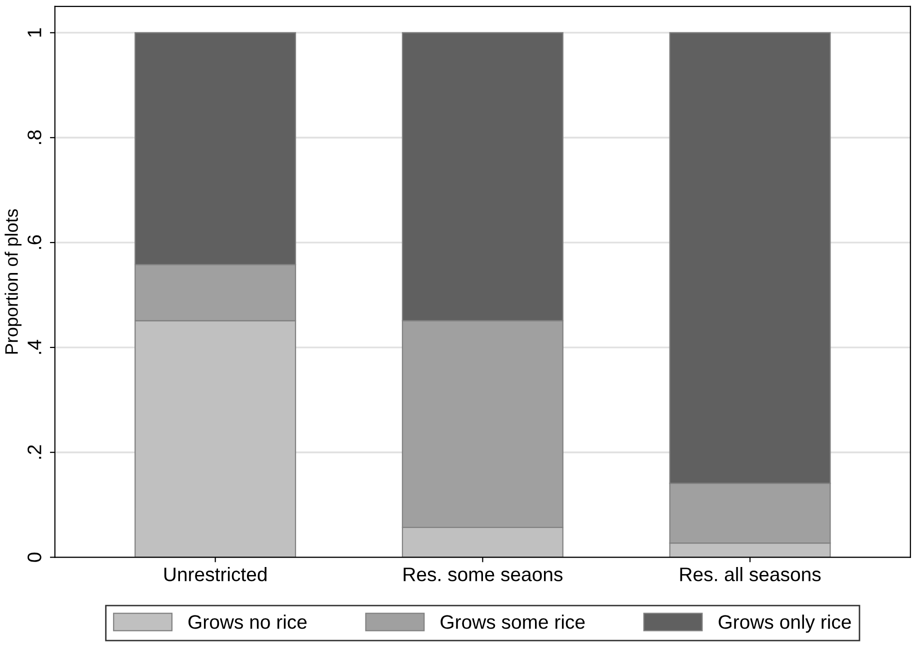 This screenshot has width=915, height=648. I want to click on legend-label: Grows only rice, so click(784, 623).